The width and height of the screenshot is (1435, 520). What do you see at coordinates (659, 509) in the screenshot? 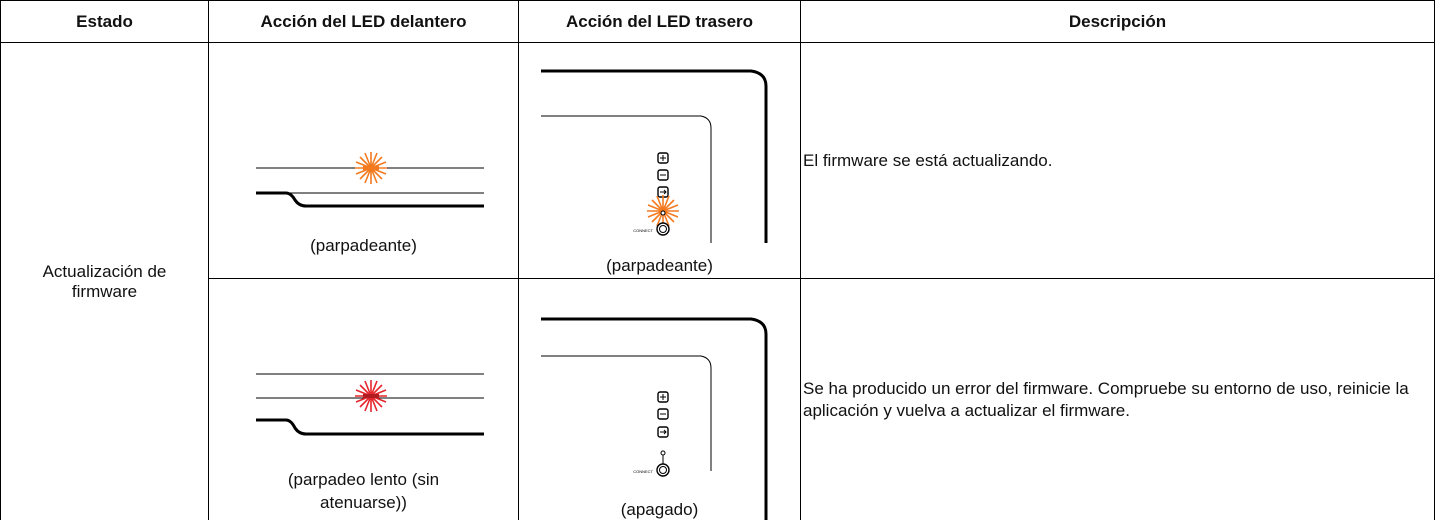
I see `caption: (apagado)` at bounding box center [659, 509].